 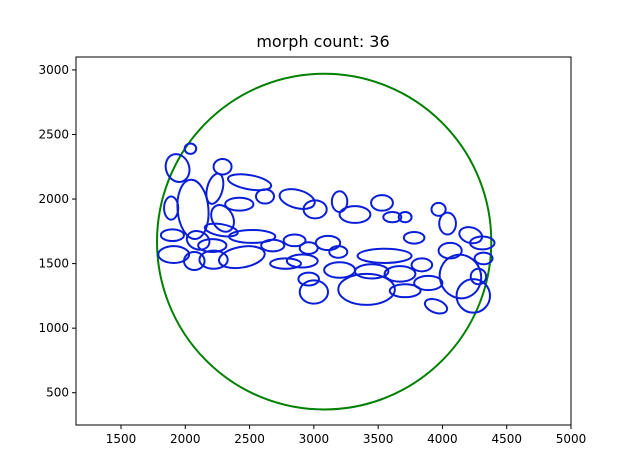 What do you see at coordinates (571, 439) in the screenshot?
I see `x-tick-label: 5000` at bounding box center [571, 439].